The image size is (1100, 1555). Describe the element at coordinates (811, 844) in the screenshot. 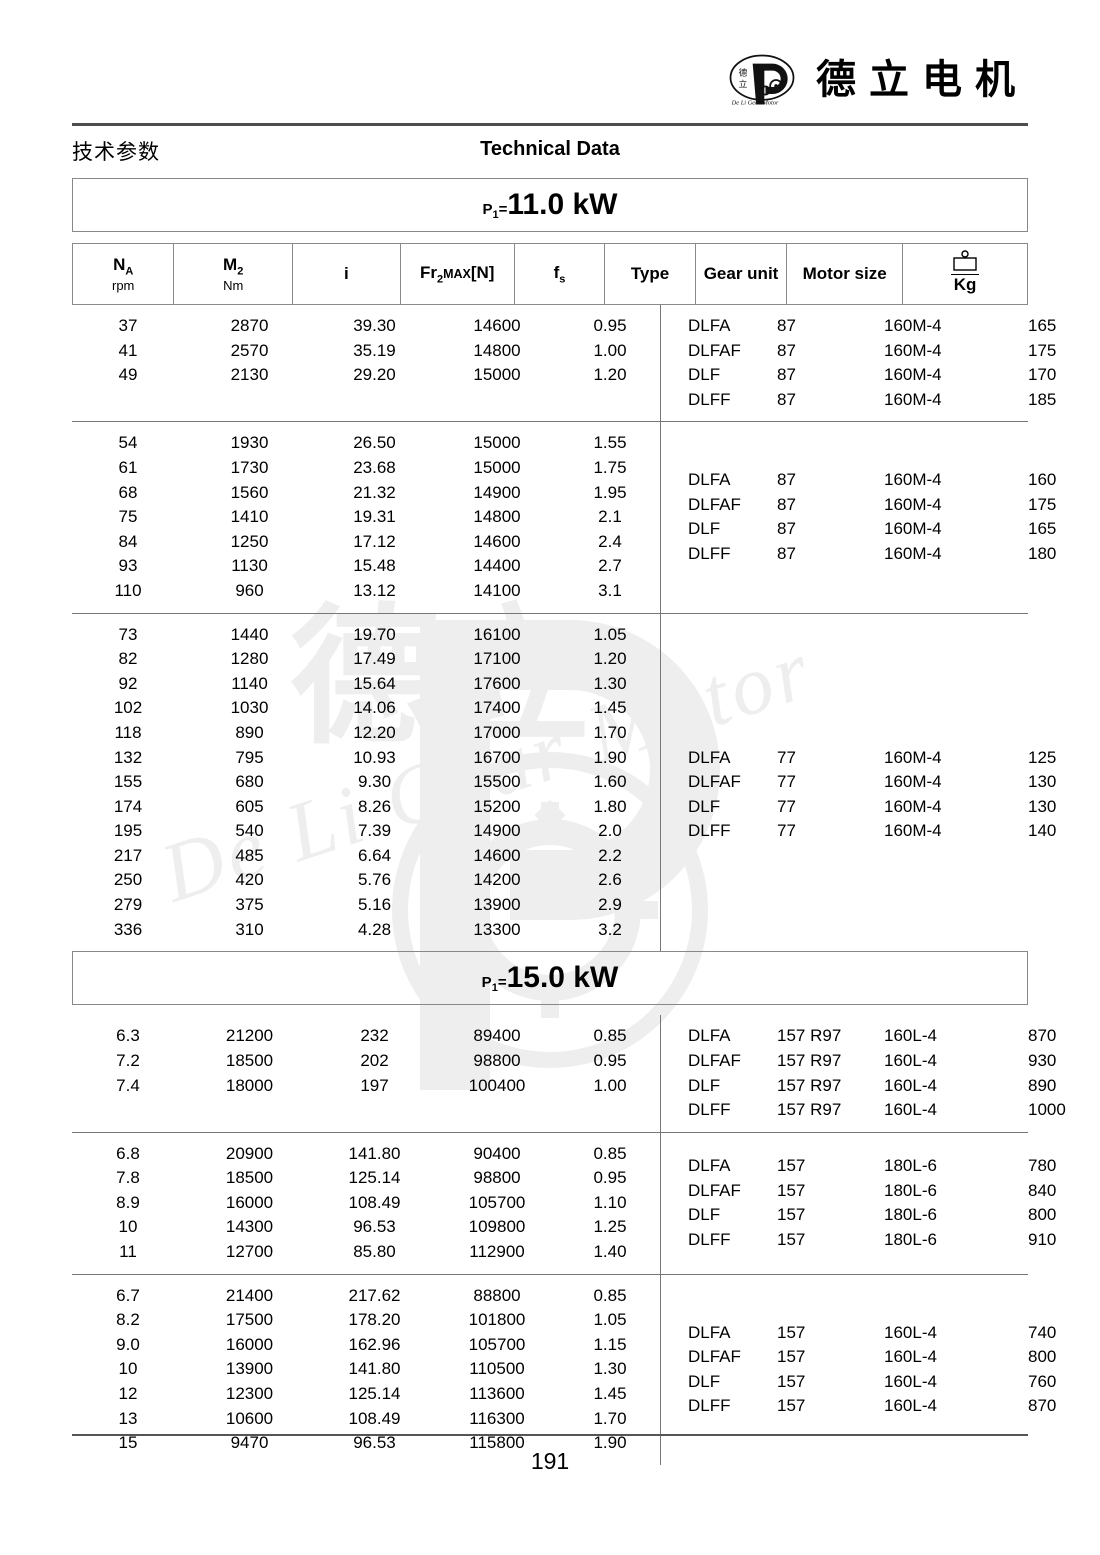

I see `gear-unit-column: 77 77 77 77` at that location.